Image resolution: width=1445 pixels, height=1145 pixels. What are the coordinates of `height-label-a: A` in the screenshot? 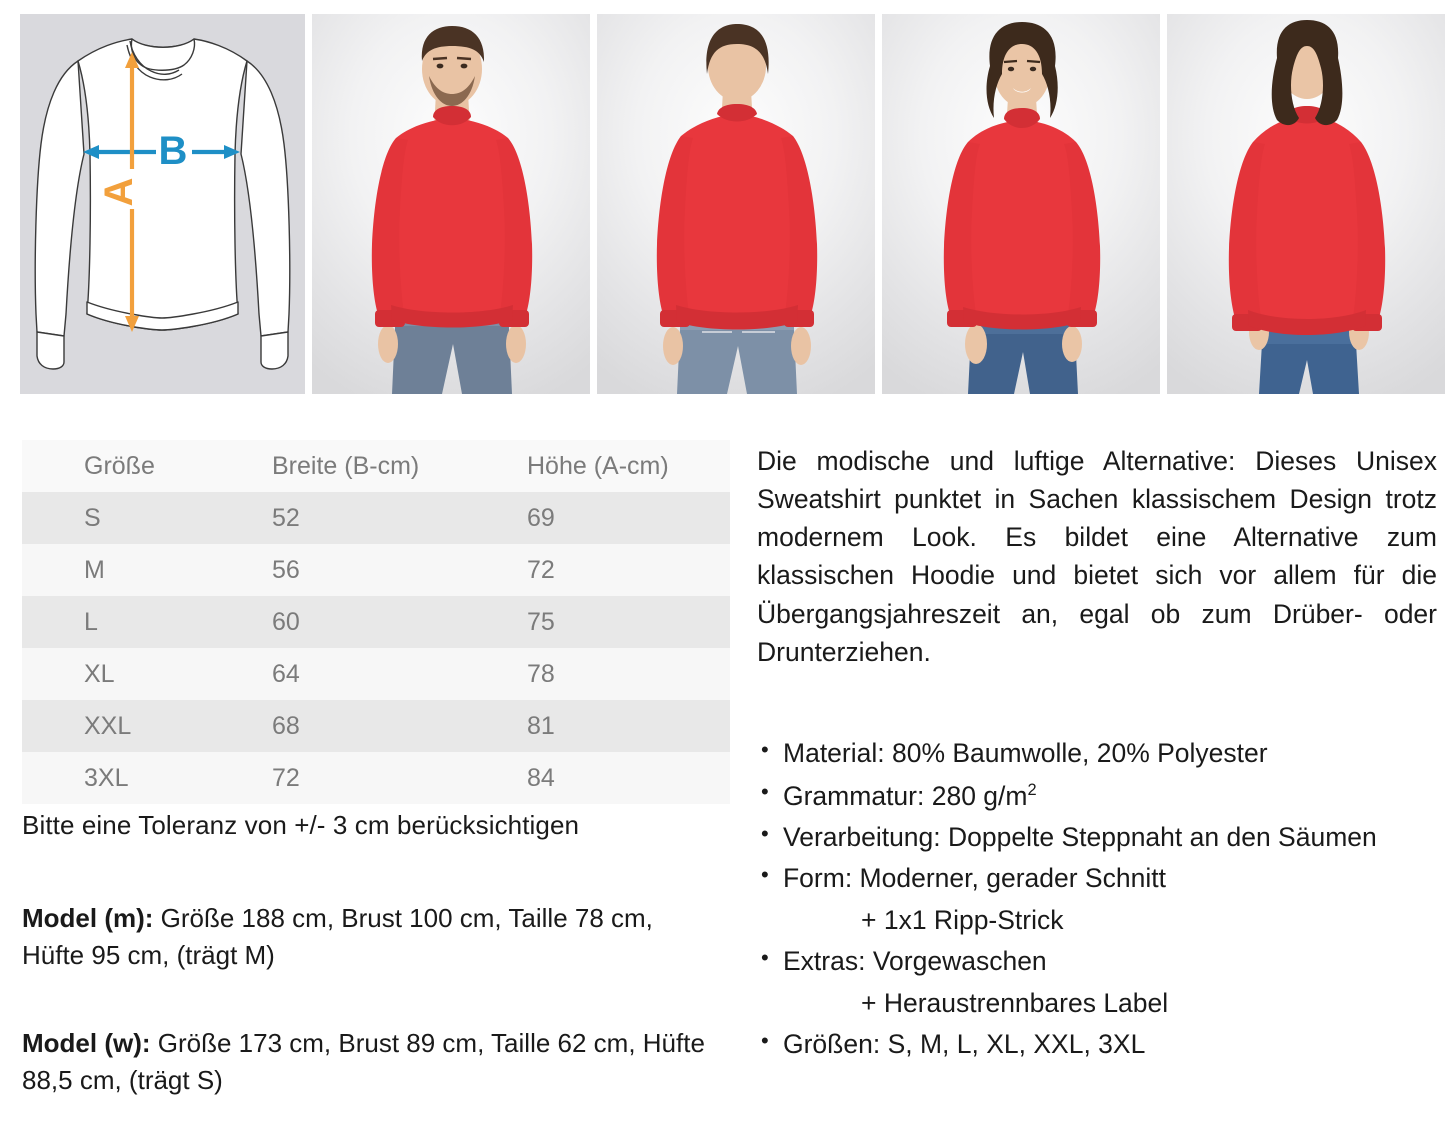 It's located at (119, 192).